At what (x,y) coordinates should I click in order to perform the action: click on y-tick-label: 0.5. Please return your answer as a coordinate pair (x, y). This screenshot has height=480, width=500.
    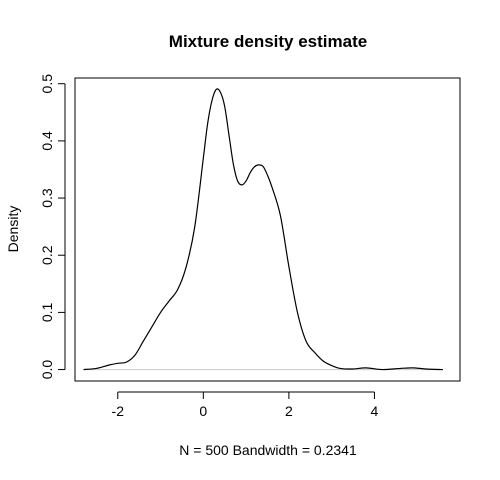
    Looking at the image, I should click on (47, 84).